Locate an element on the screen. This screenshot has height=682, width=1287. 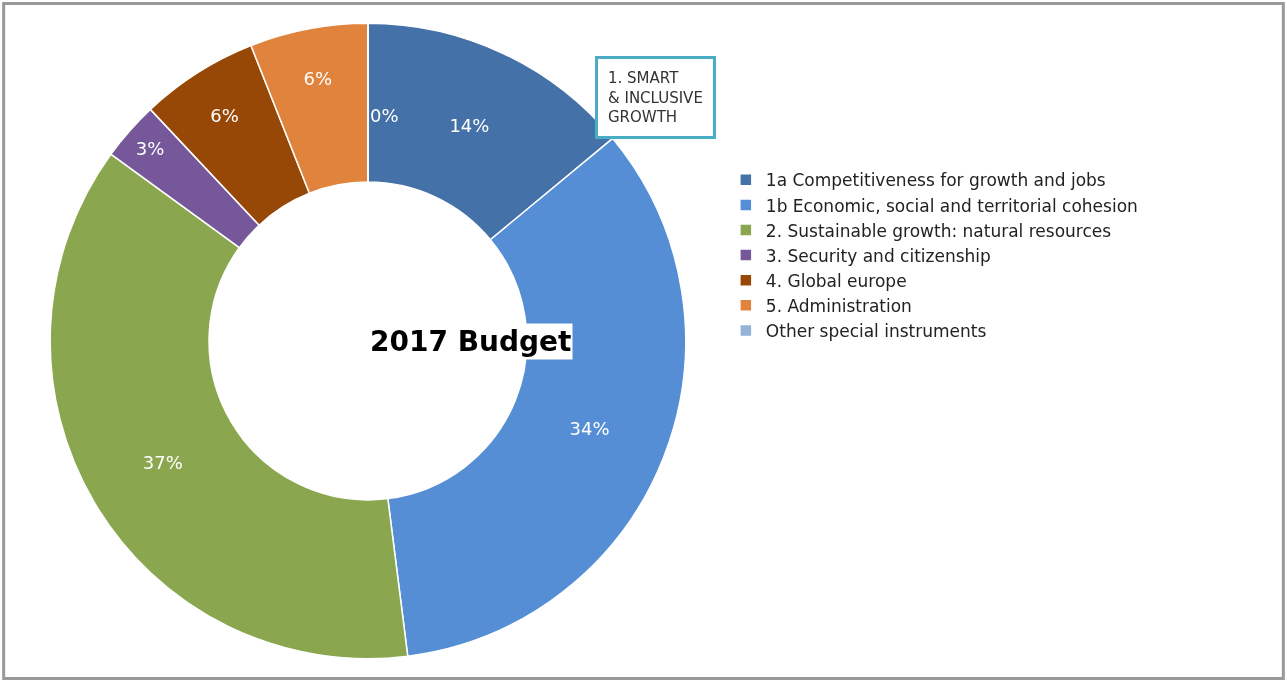
text: 0% is located at coordinates (384, 115).